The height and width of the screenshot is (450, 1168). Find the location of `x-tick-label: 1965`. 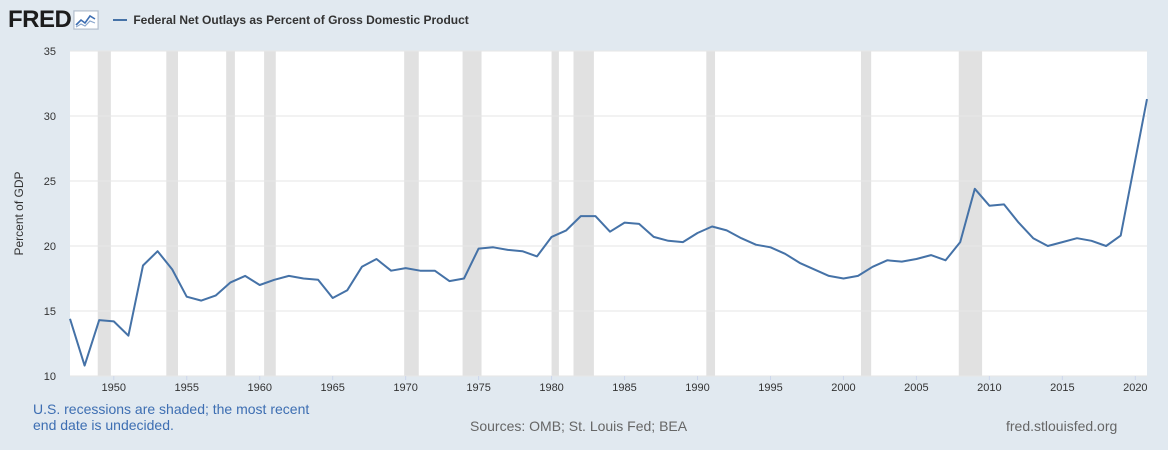

x-tick-label: 1965 is located at coordinates (332, 388).